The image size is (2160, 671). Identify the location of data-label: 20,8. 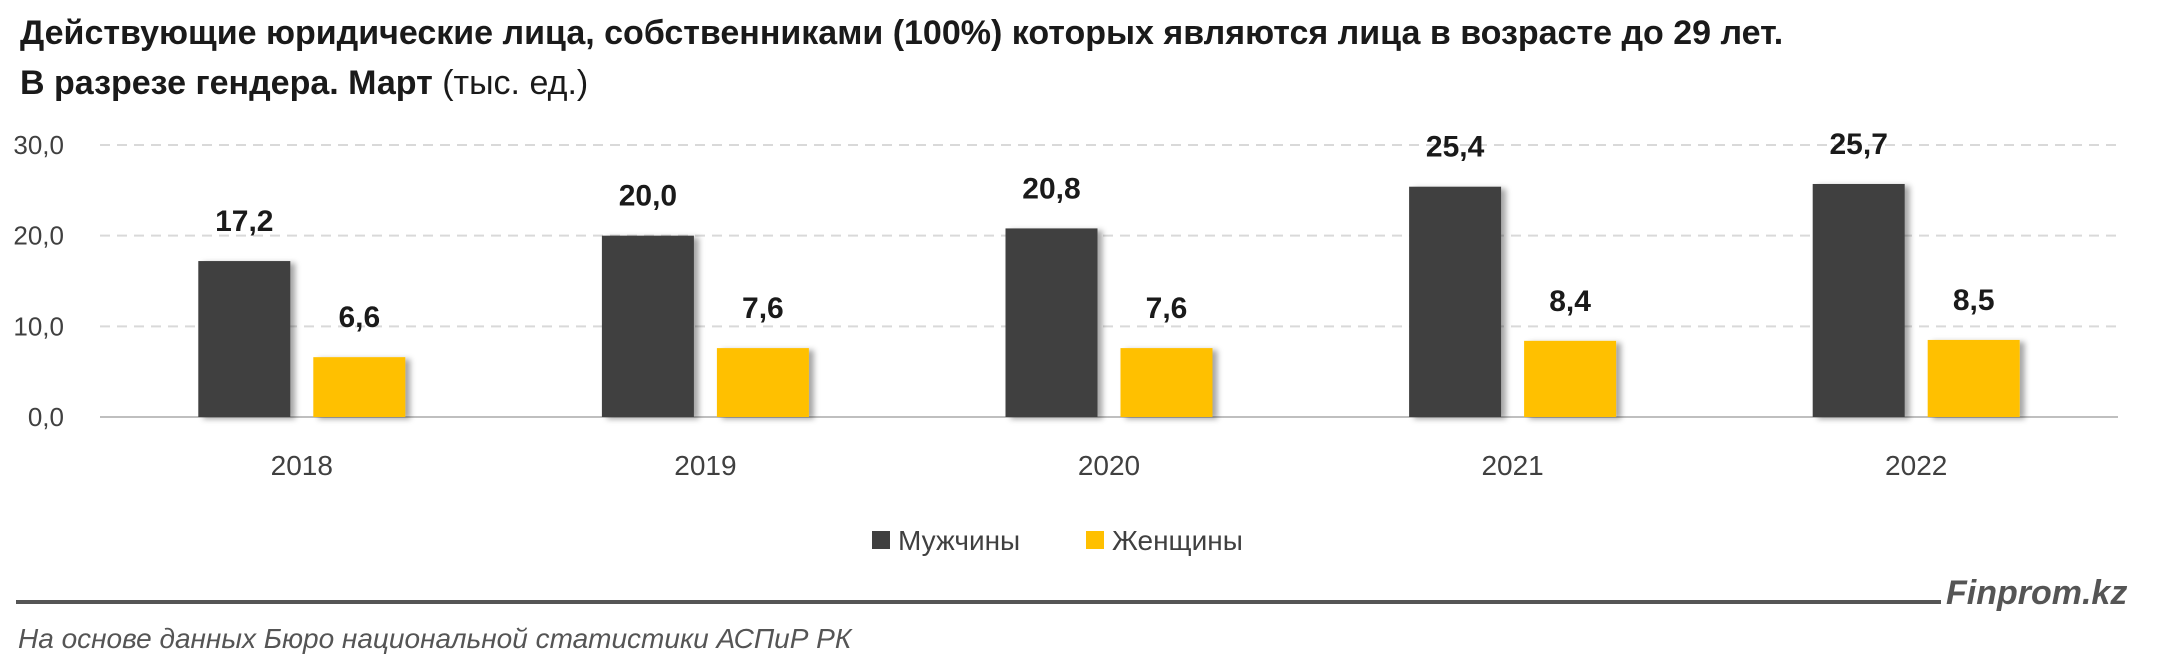
(1051, 188).